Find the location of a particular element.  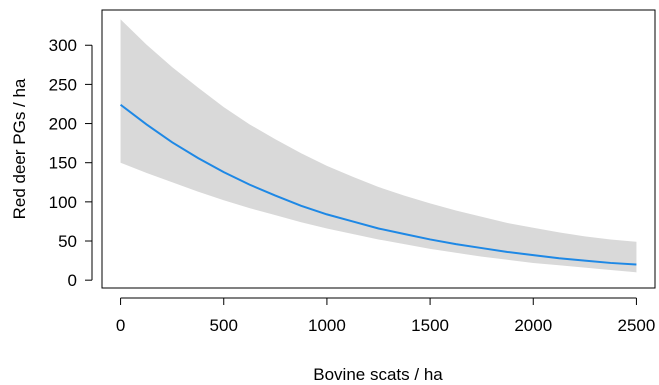

y-tick-label: 200 is located at coordinates (63, 124).